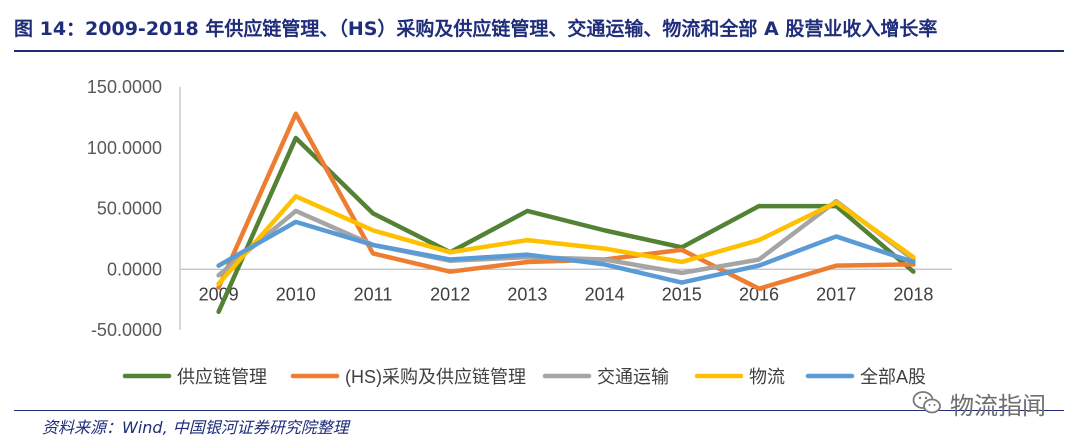 This screenshot has height=448, width=1080. What do you see at coordinates (527, 294) in the screenshot?
I see `x-tick-label: 2013` at bounding box center [527, 294].